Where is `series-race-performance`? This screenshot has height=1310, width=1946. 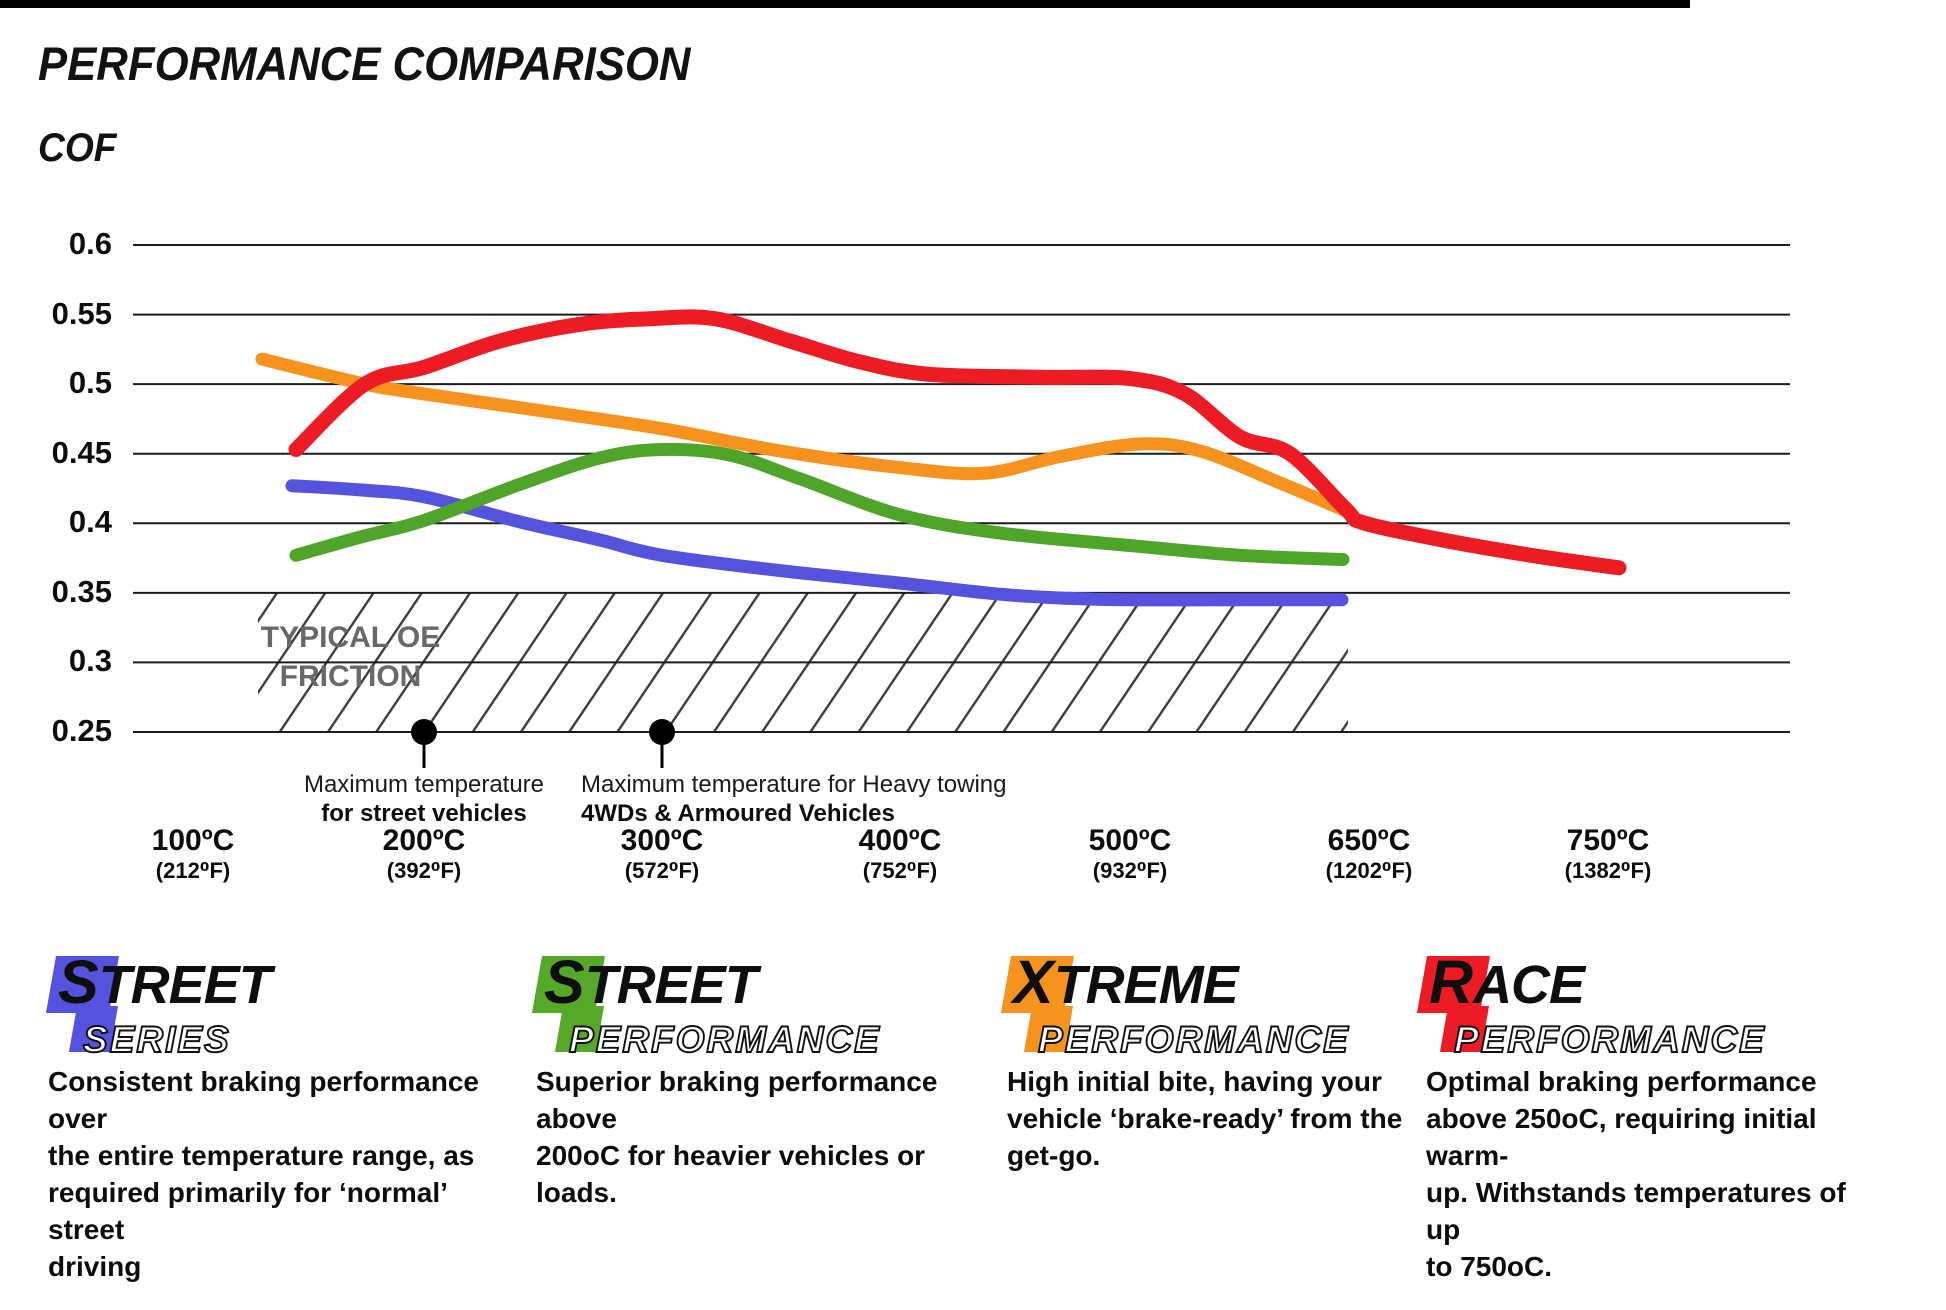 series-race-performance is located at coordinates (957, 442).